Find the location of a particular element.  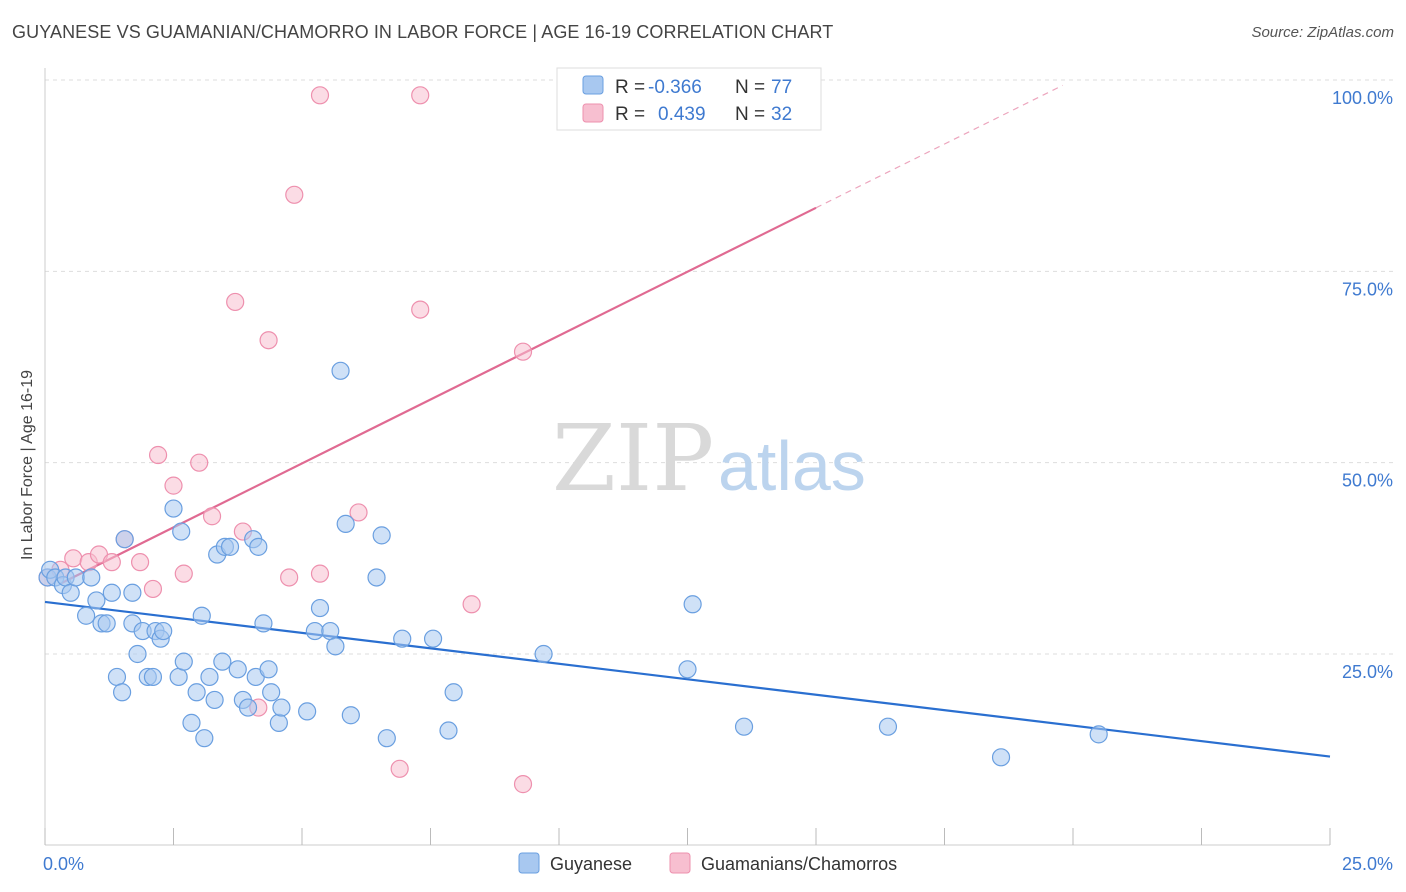

watermark: ZIP atlas is located at coordinates (709, 458).